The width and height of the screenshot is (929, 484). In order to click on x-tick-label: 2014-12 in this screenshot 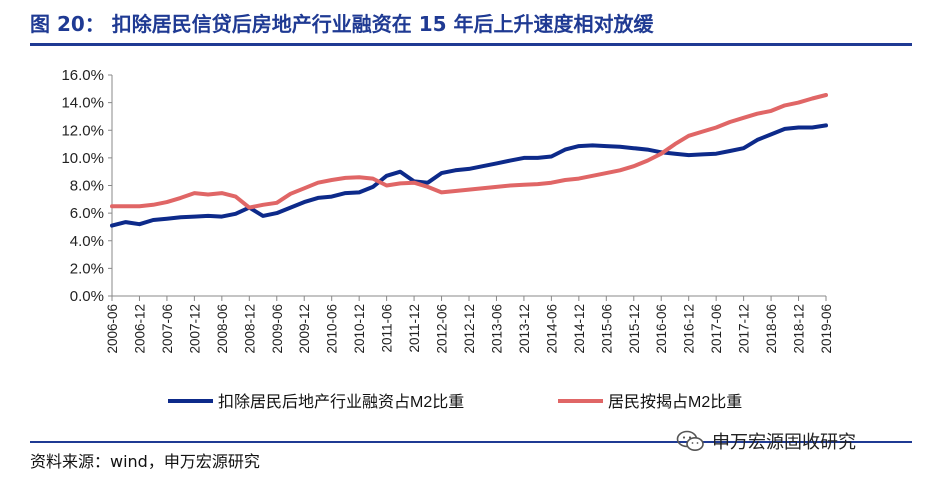, I will do `click(579, 329)`.